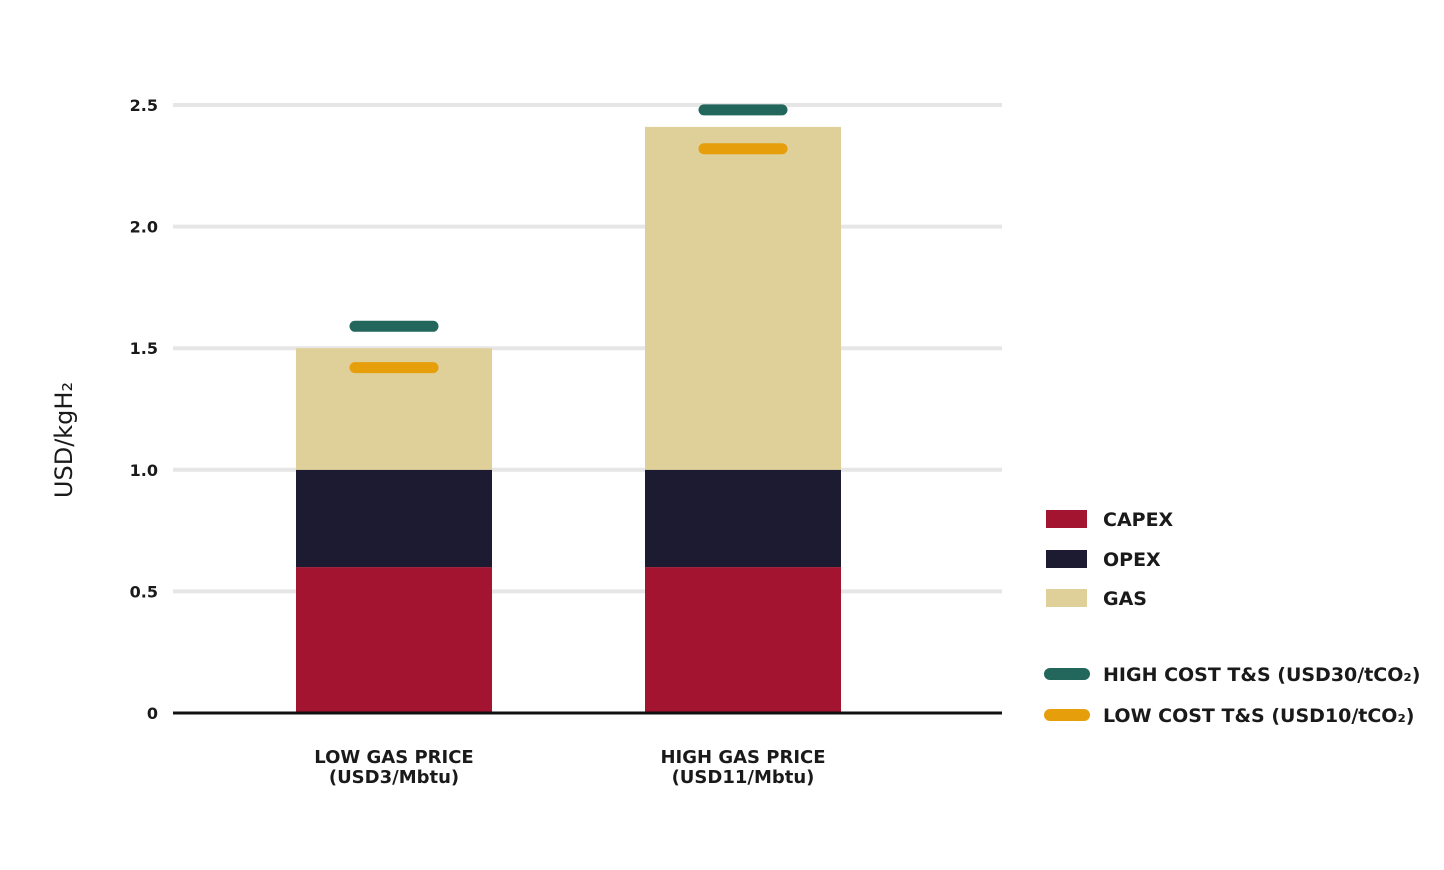 This screenshot has width=1444, height=870. What do you see at coordinates (152, 713) in the screenshot?
I see `y-tick-label: 0` at bounding box center [152, 713].